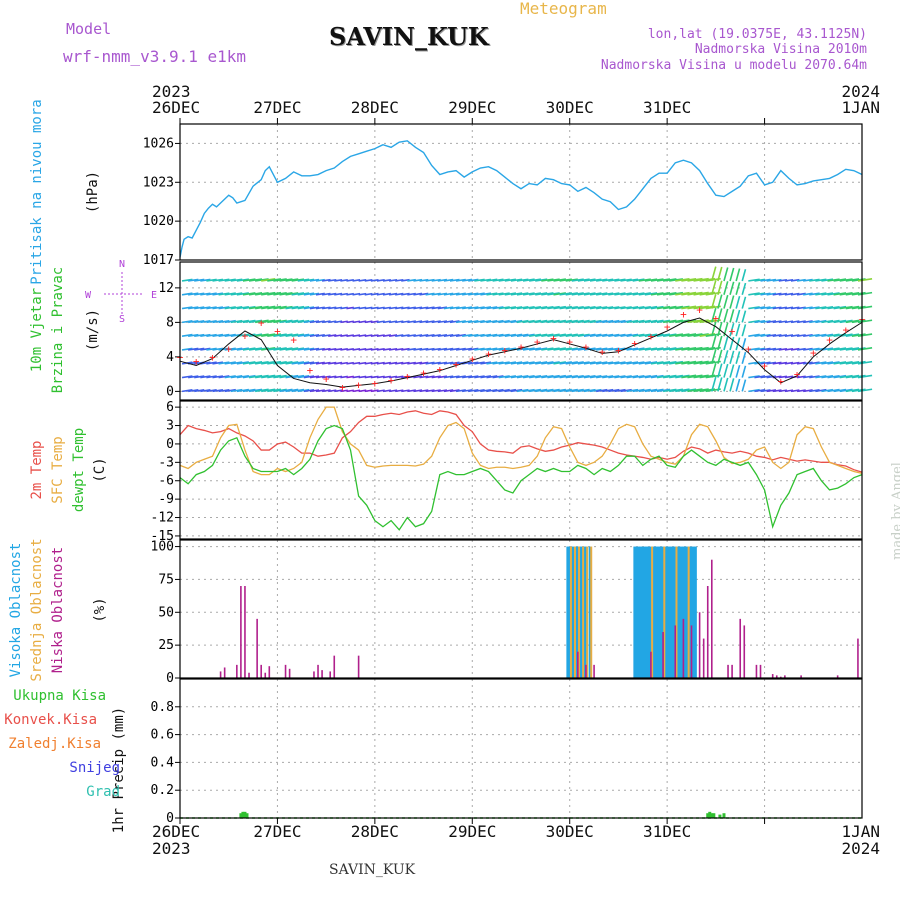 The image size is (900, 900). What do you see at coordinates (170, 444) in the screenshot?
I see `temperature-ytick-label: 0` at bounding box center [170, 444].